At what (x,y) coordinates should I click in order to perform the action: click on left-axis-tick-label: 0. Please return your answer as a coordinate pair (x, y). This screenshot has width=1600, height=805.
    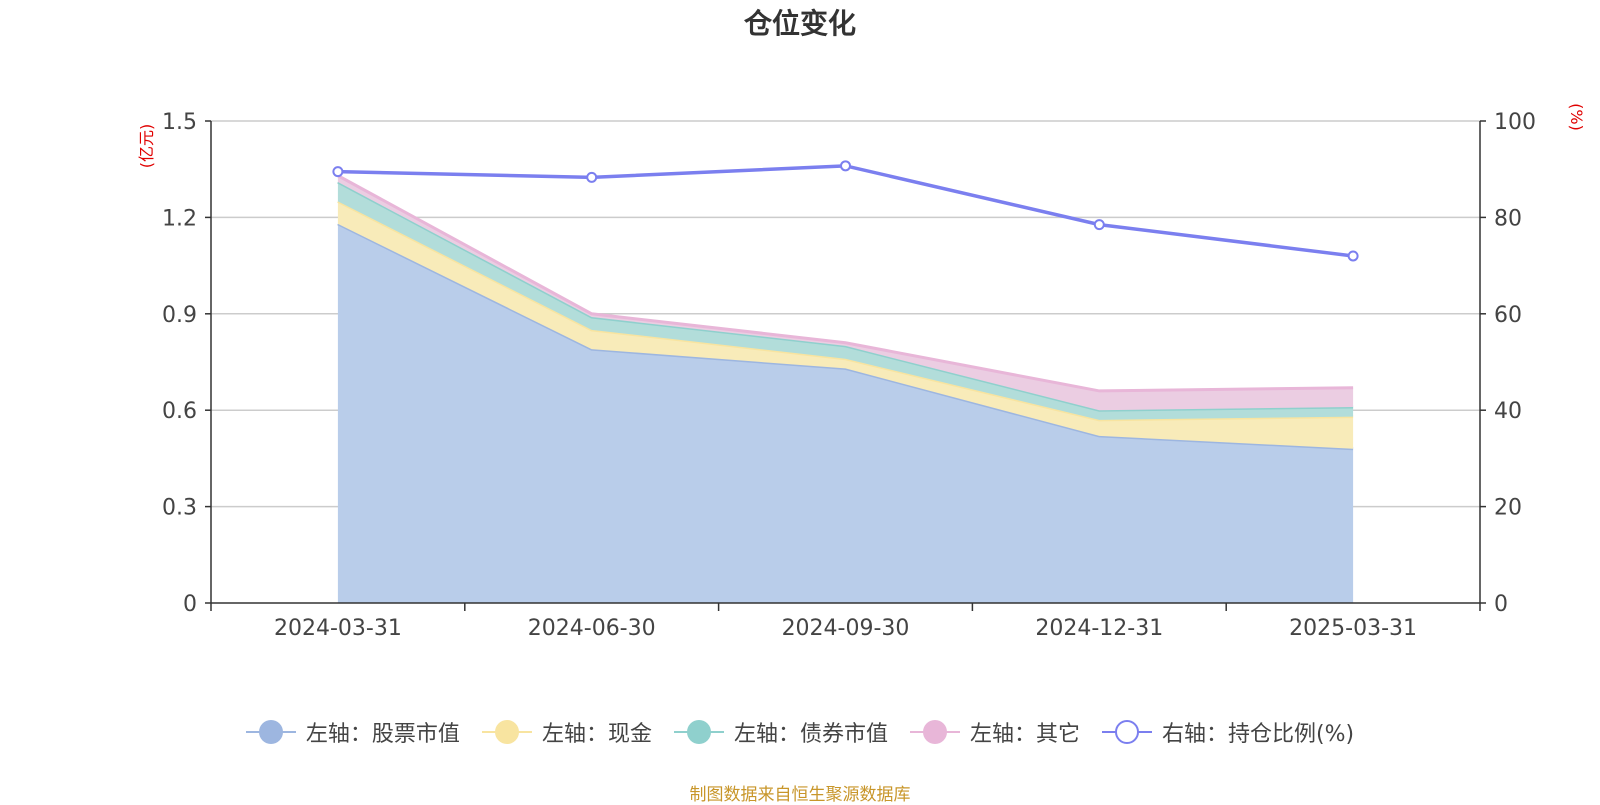
    Looking at the image, I should click on (190, 604).